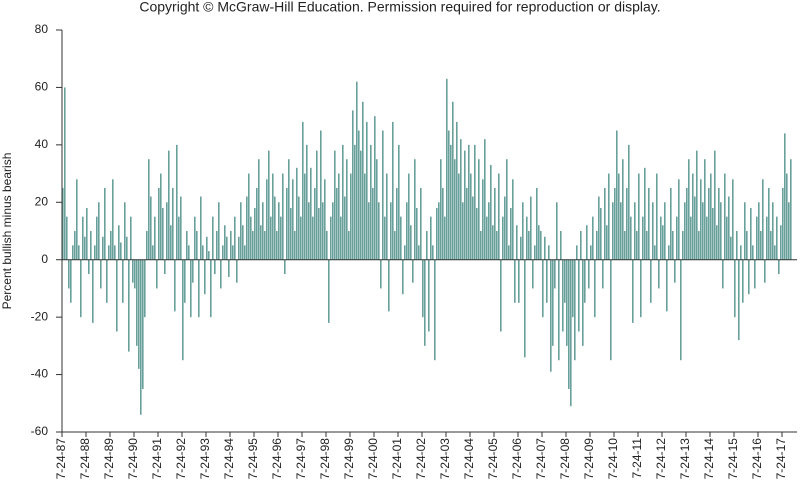  I want to click on x-tick-label: 7-24-02, so click(421, 459).